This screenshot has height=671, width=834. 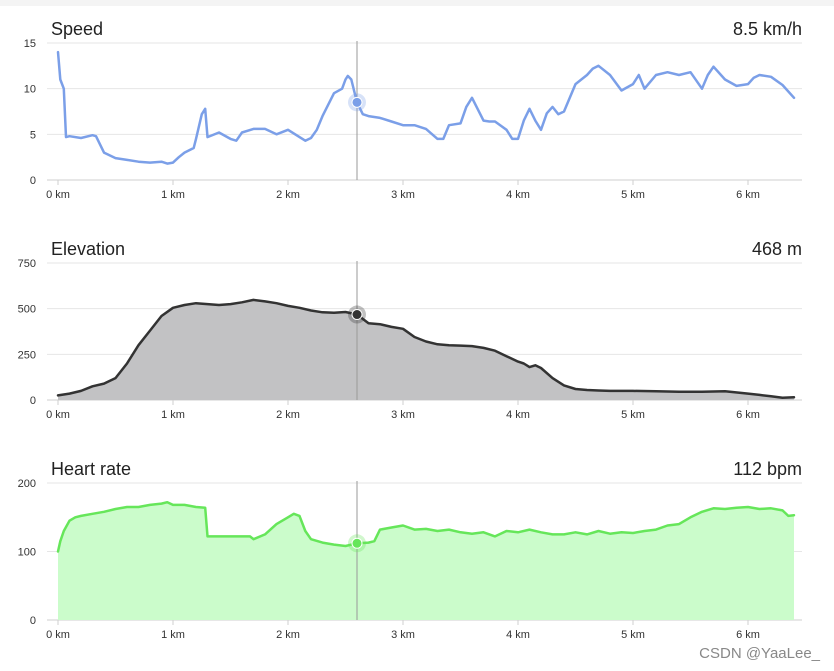 What do you see at coordinates (30, 44) in the screenshot?
I see `y-tick-label: 15` at bounding box center [30, 44].